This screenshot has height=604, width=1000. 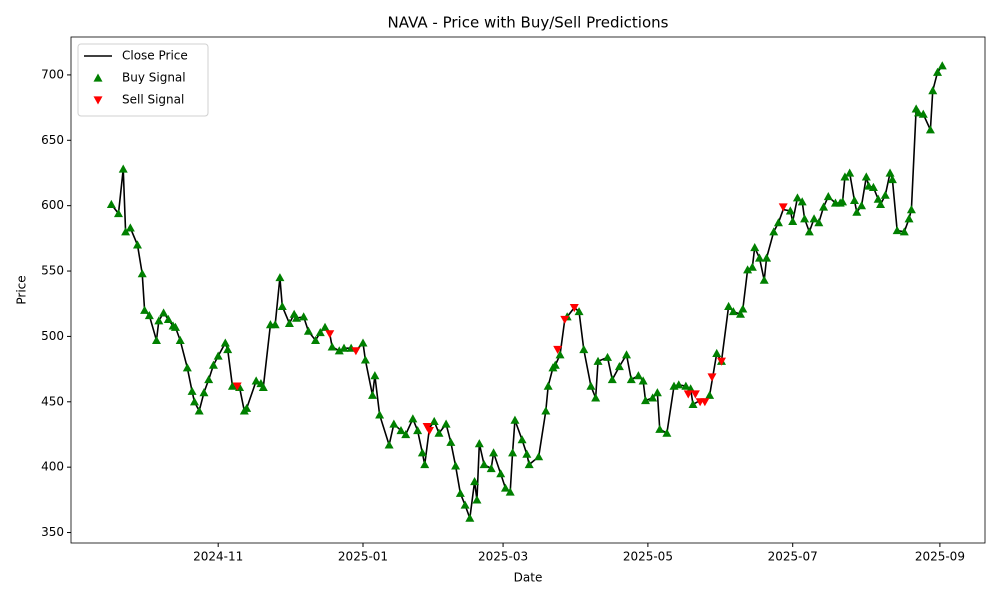 What do you see at coordinates (52, 336) in the screenshot?
I see `y-tick-label: 500` at bounding box center [52, 336].